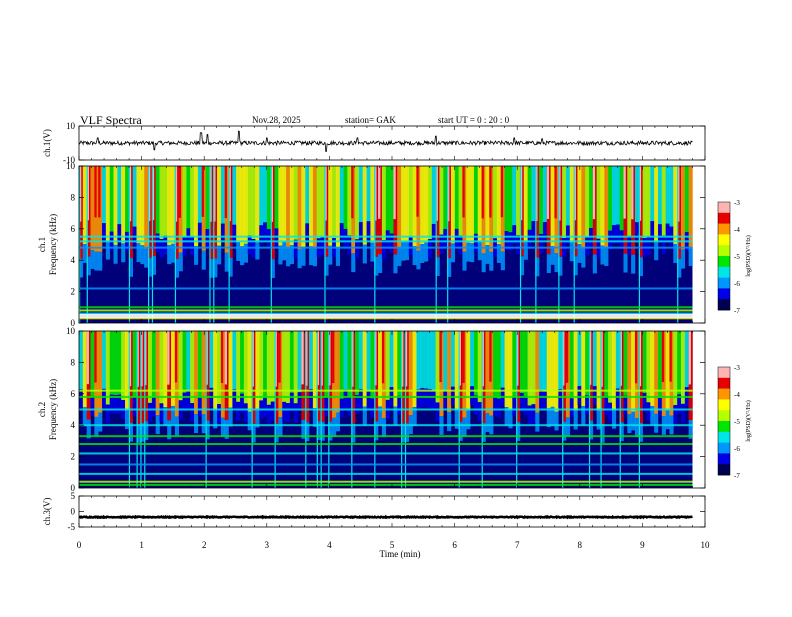 The image size is (792, 617). I want to click on x-tick-label: 4, so click(329, 545).